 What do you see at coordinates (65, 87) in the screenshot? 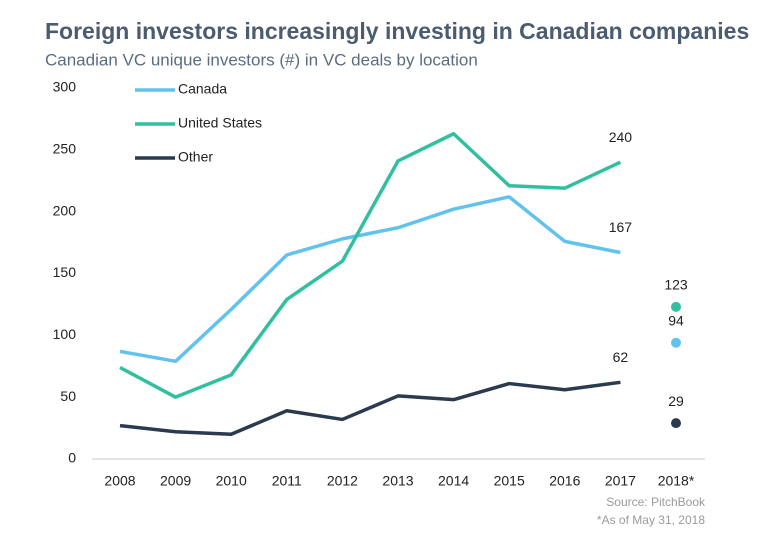
I see `y-tick-label: 300` at bounding box center [65, 87].